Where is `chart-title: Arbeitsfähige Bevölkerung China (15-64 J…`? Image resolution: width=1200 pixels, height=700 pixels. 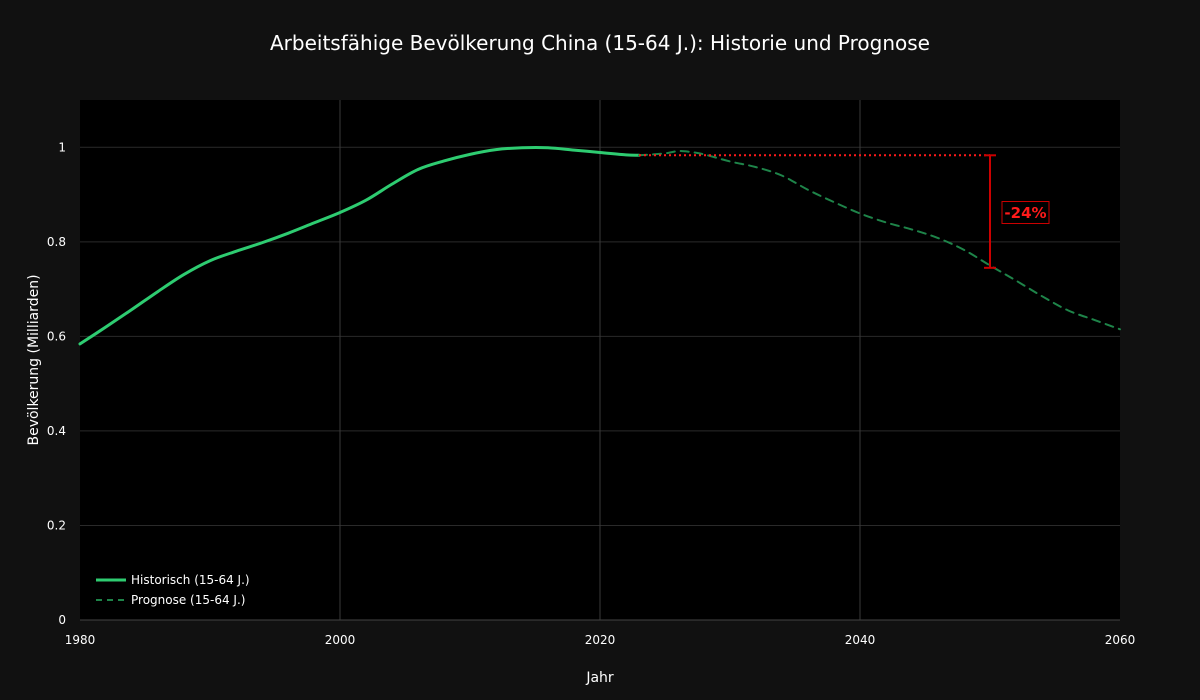
chart-title: Arbeitsfähige Bevölkerung China (15-64 J… is located at coordinates (600, 43).